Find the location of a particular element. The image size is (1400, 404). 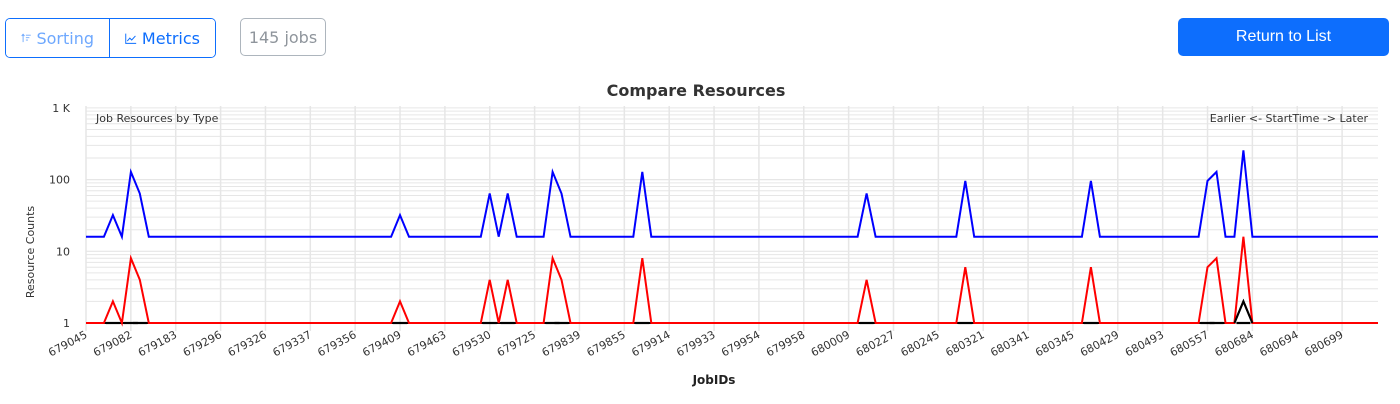

line-chart-icon is located at coordinates (131, 38).